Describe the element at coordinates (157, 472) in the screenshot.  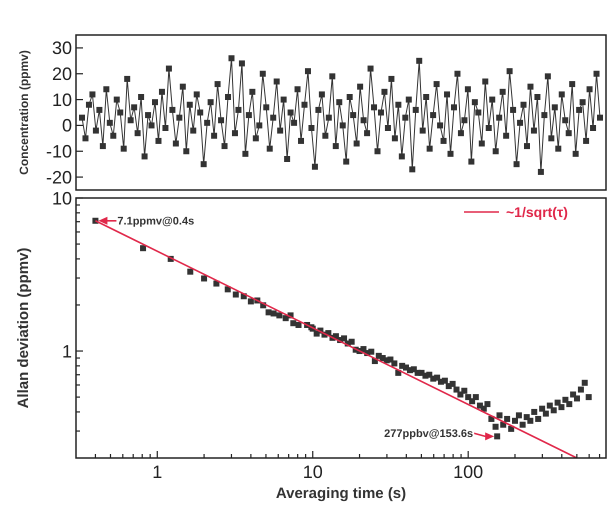
I see `x-tick-label: 1` at that location.